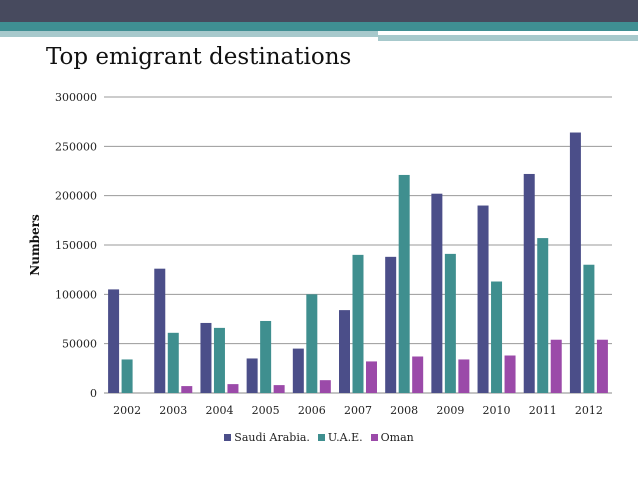 This screenshot has width=638, height=479. I want to click on header-accent-line, so click(508, 38).